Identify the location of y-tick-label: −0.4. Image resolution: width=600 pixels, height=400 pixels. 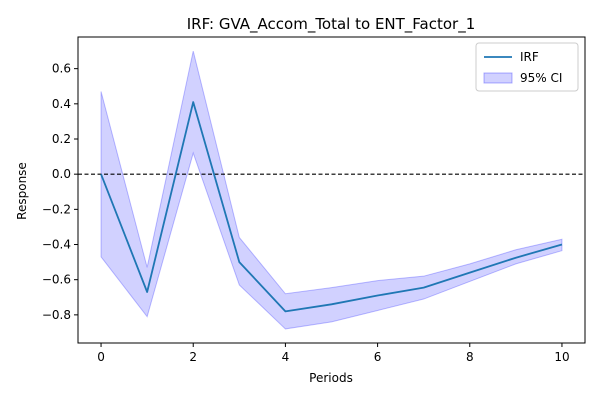
(56, 245).